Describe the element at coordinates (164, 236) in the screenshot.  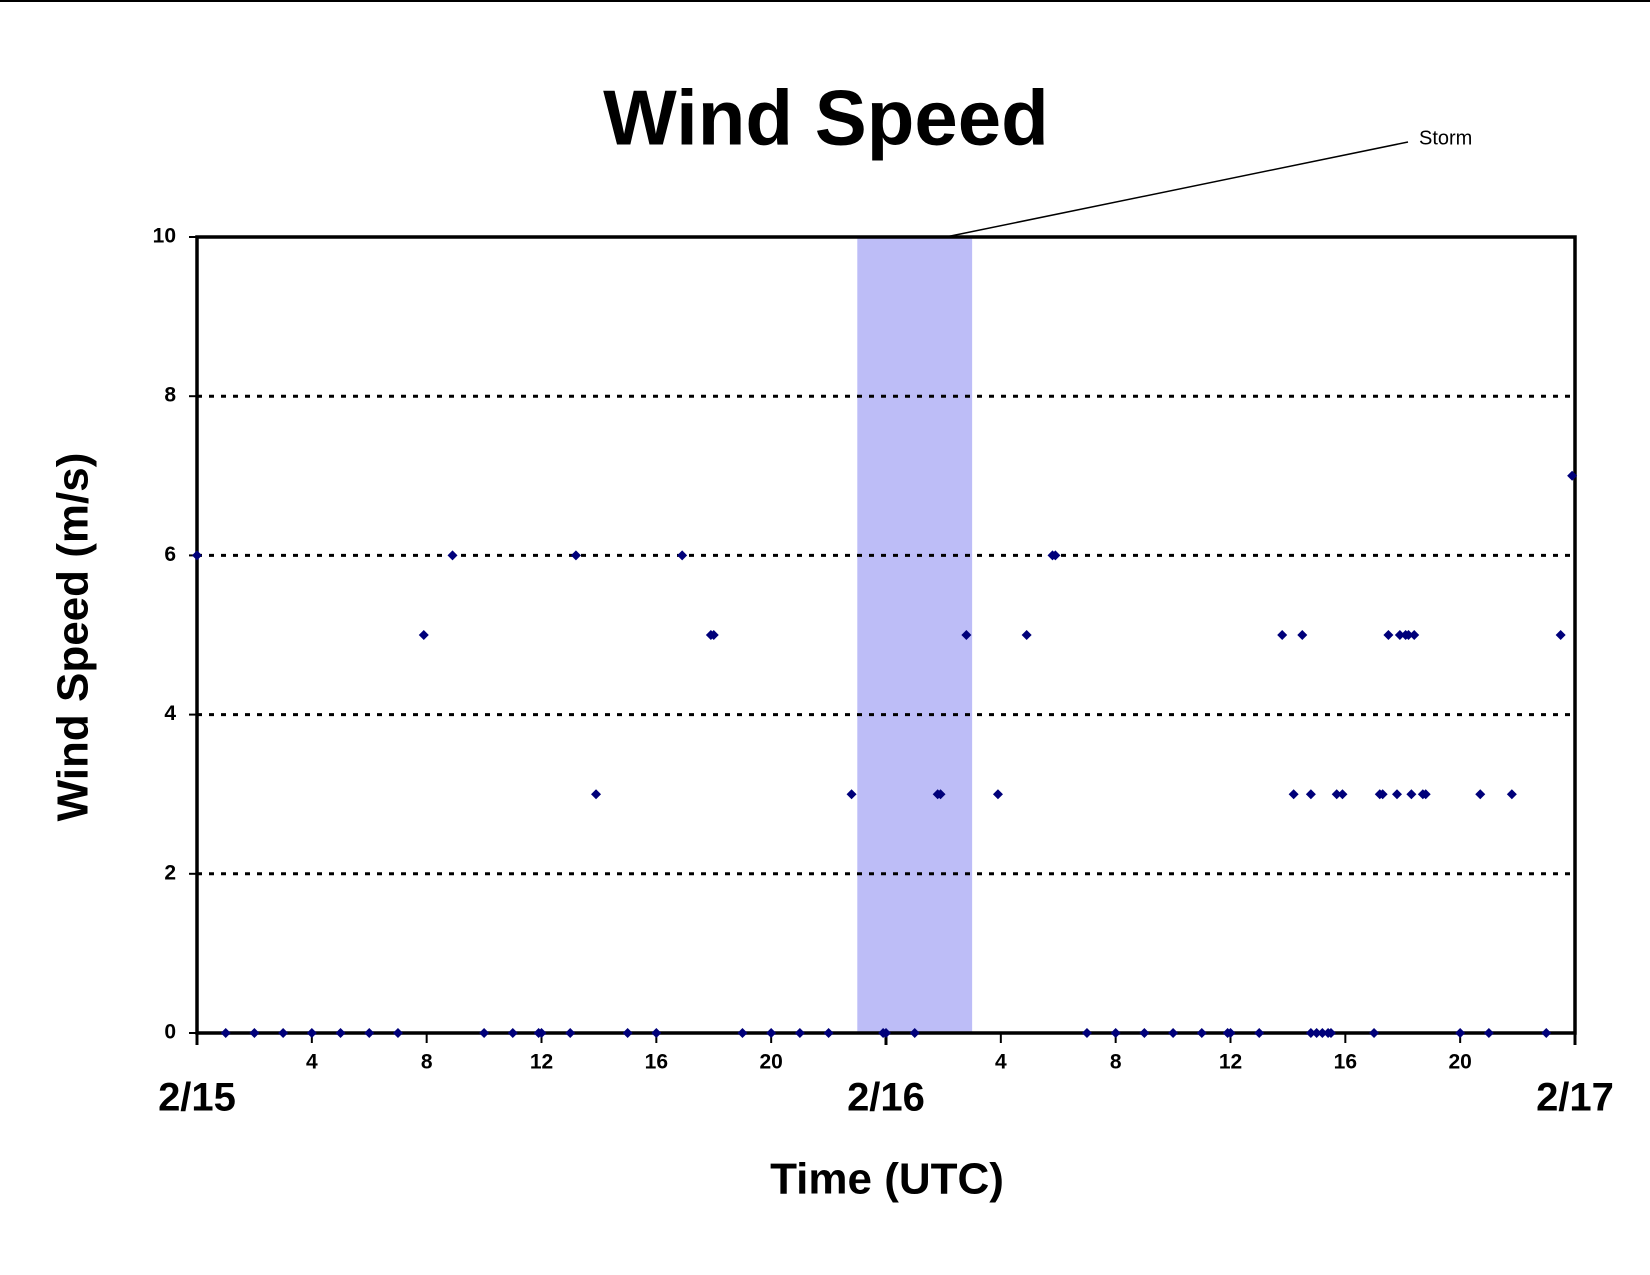
I see `y-tick-label: 10` at that location.